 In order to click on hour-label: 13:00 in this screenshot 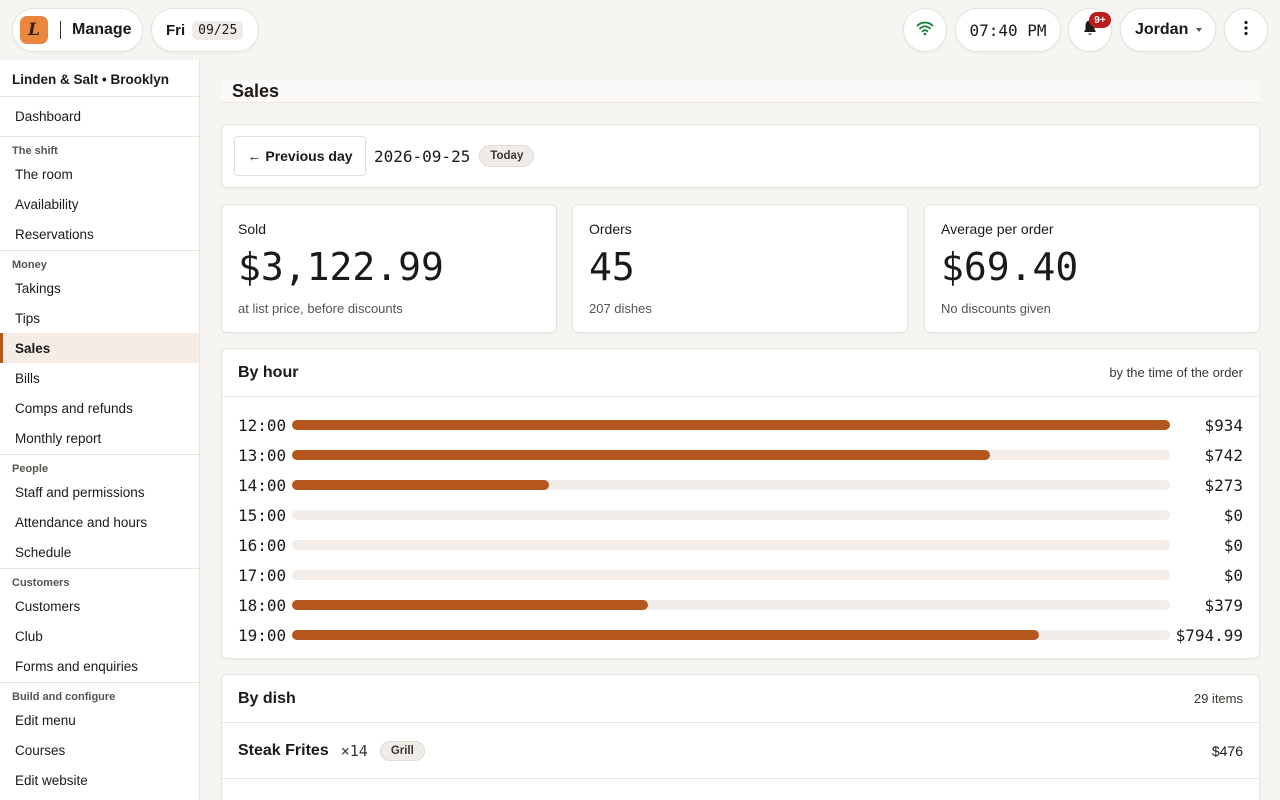, I will do `click(262, 455)`.